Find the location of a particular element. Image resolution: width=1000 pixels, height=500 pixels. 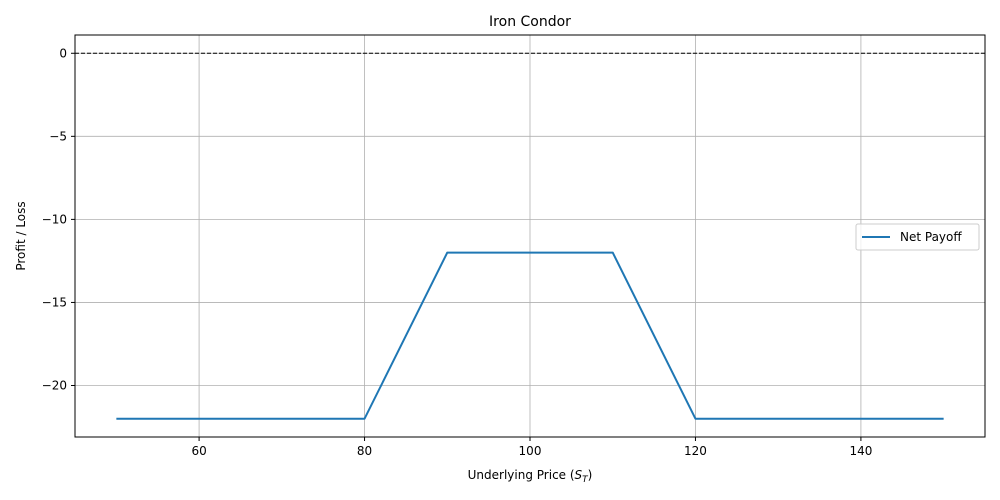

y-tick-label: 0 is located at coordinates (63, 53).